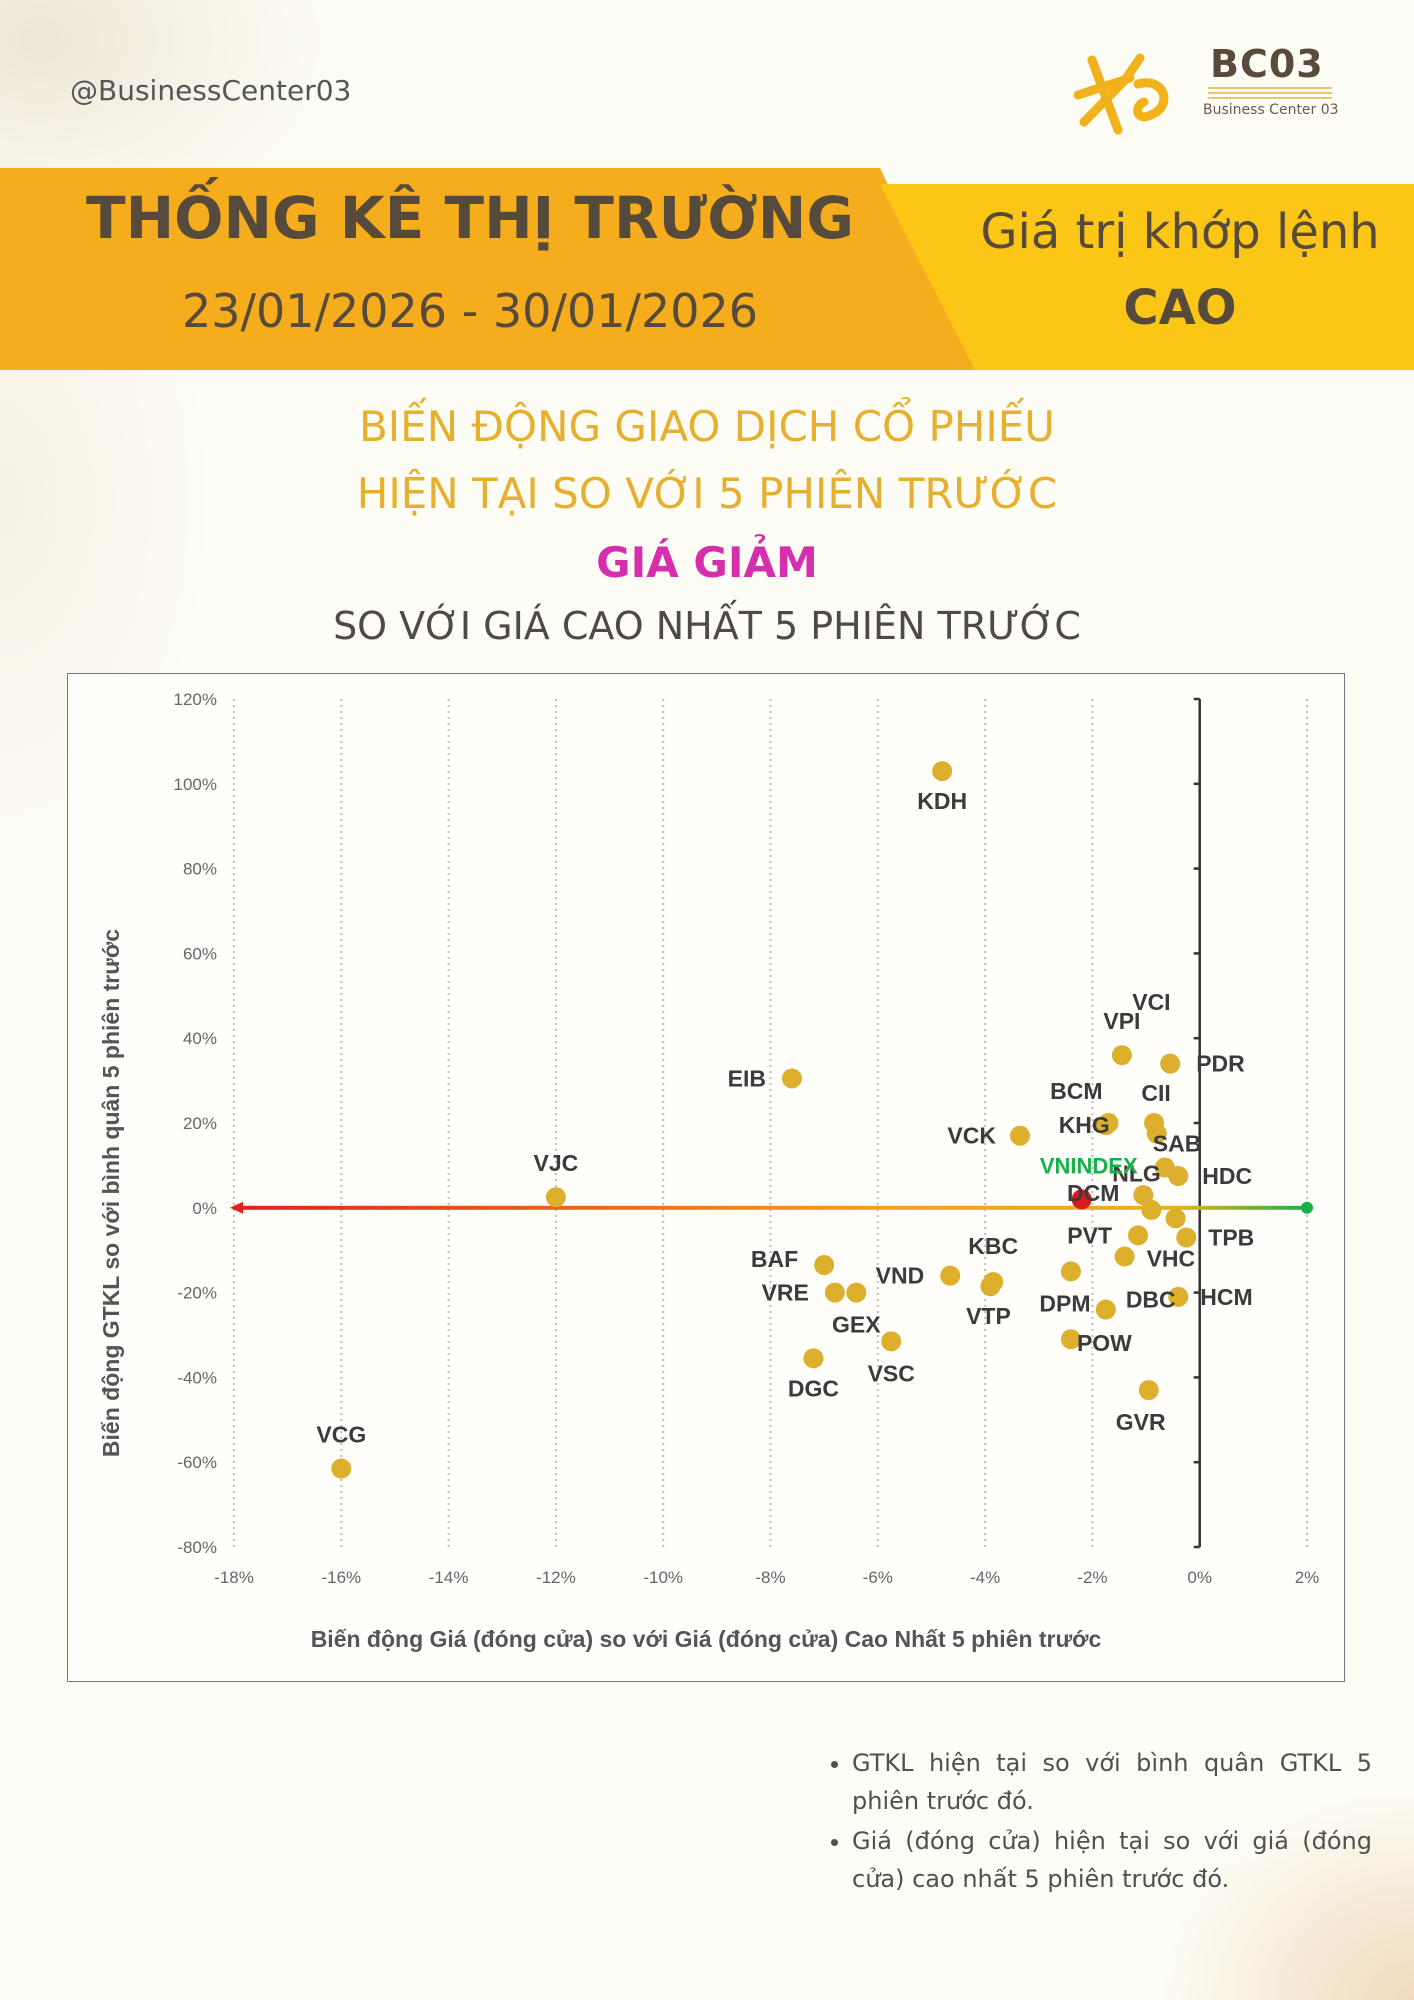 This screenshot has height=2000, width=1414. I want to click on y-tick-label: 80%, so click(200, 869).